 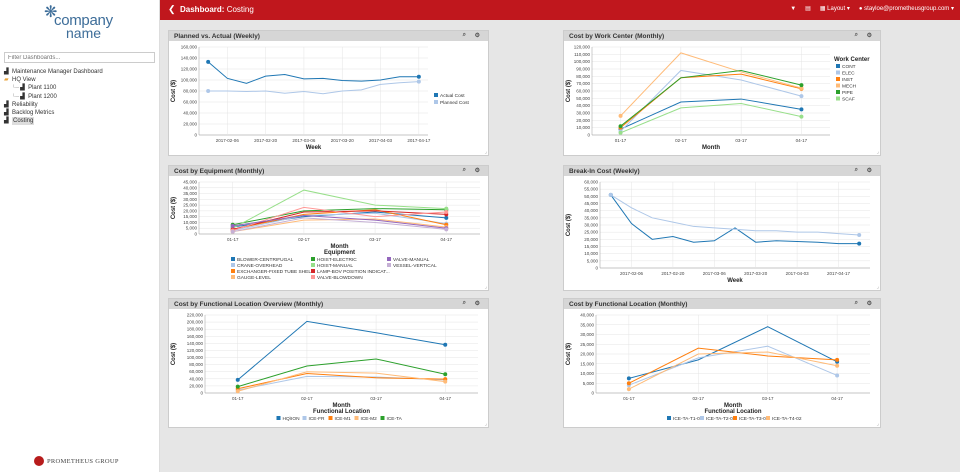 I want to click on sidebar-item-label: Plant 1200, so click(x=42, y=96).